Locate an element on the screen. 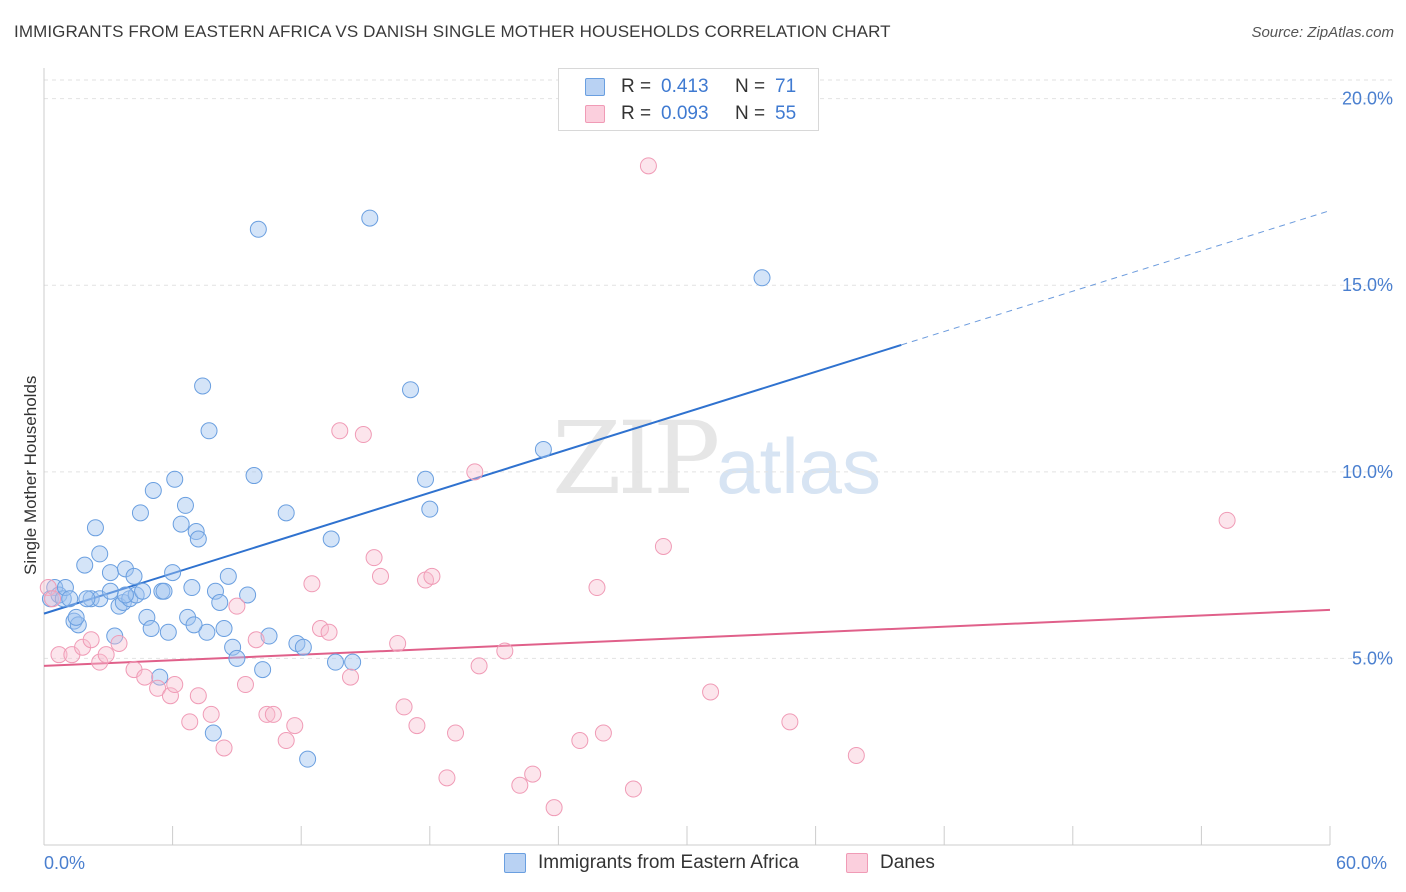 The image size is (1406, 892). bottom-legend-label-series1: Immigrants from Eastern Africa is located at coordinates (668, 862).